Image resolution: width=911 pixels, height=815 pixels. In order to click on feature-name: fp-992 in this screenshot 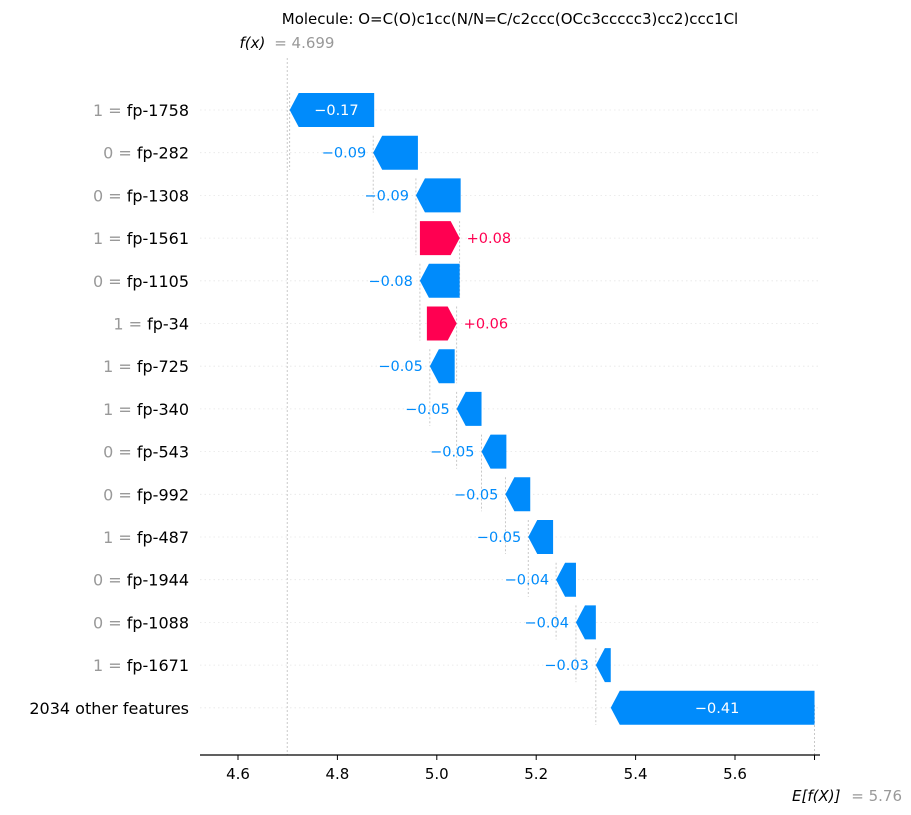, I will do `click(163, 494)`.